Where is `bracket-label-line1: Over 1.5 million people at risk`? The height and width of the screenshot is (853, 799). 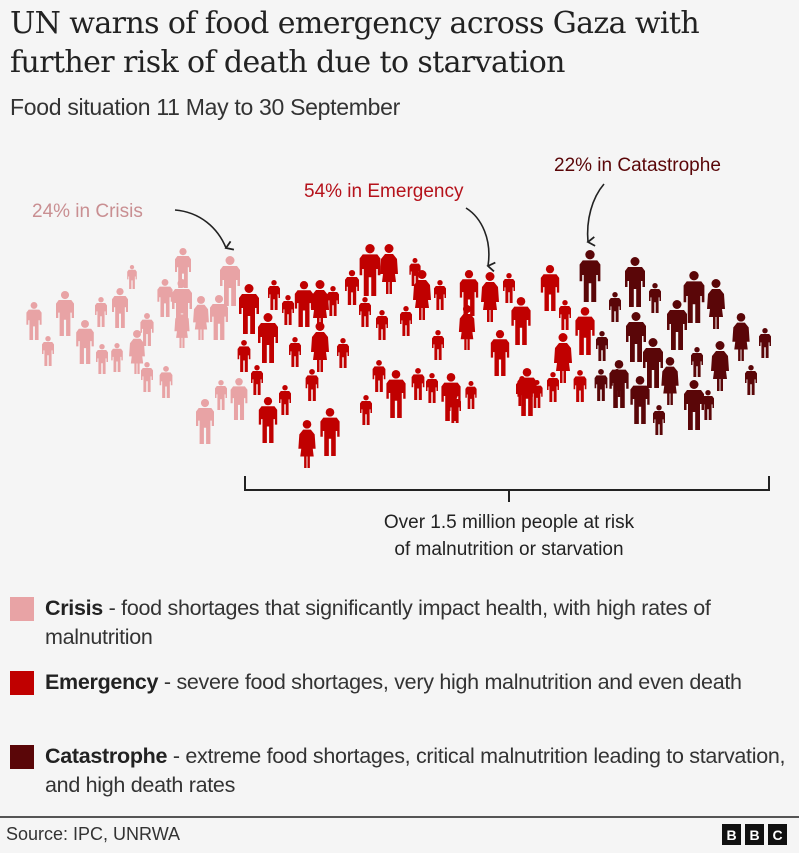
bracket-label-line1: Over 1.5 million people at risk is located at coordinates (509, 522).